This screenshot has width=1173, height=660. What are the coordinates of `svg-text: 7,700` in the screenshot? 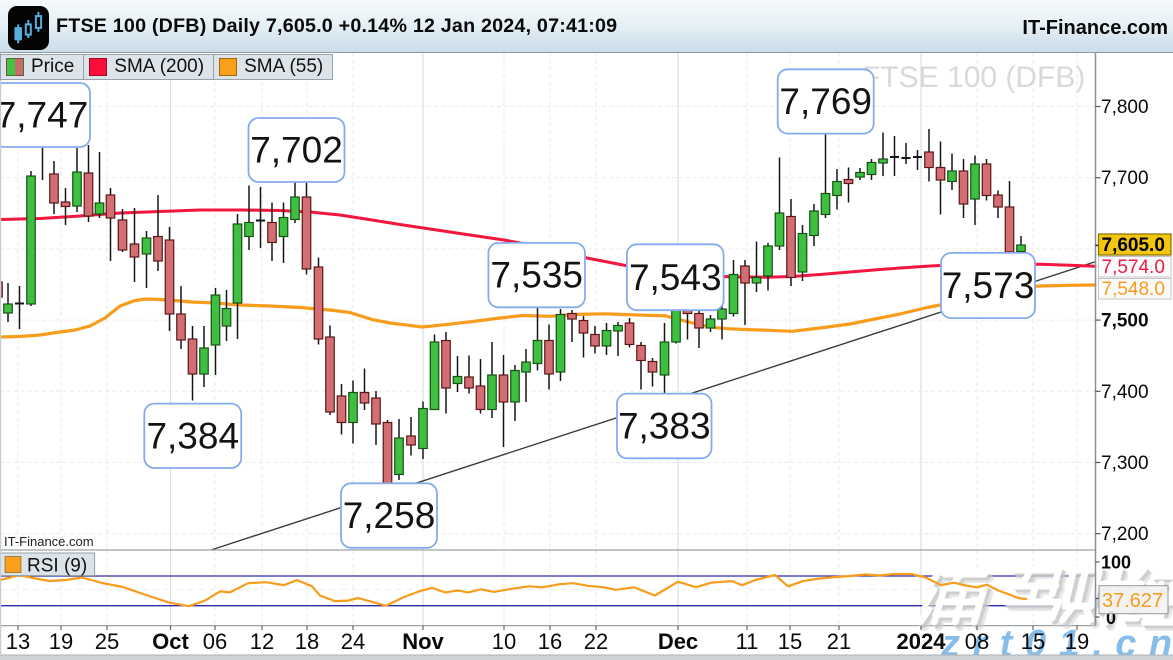 It's located at (1125, 178).